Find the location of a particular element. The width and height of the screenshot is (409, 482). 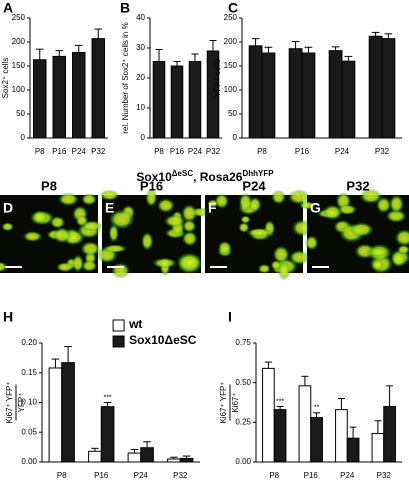

panel-label: E is located at coordinates (109, 208).